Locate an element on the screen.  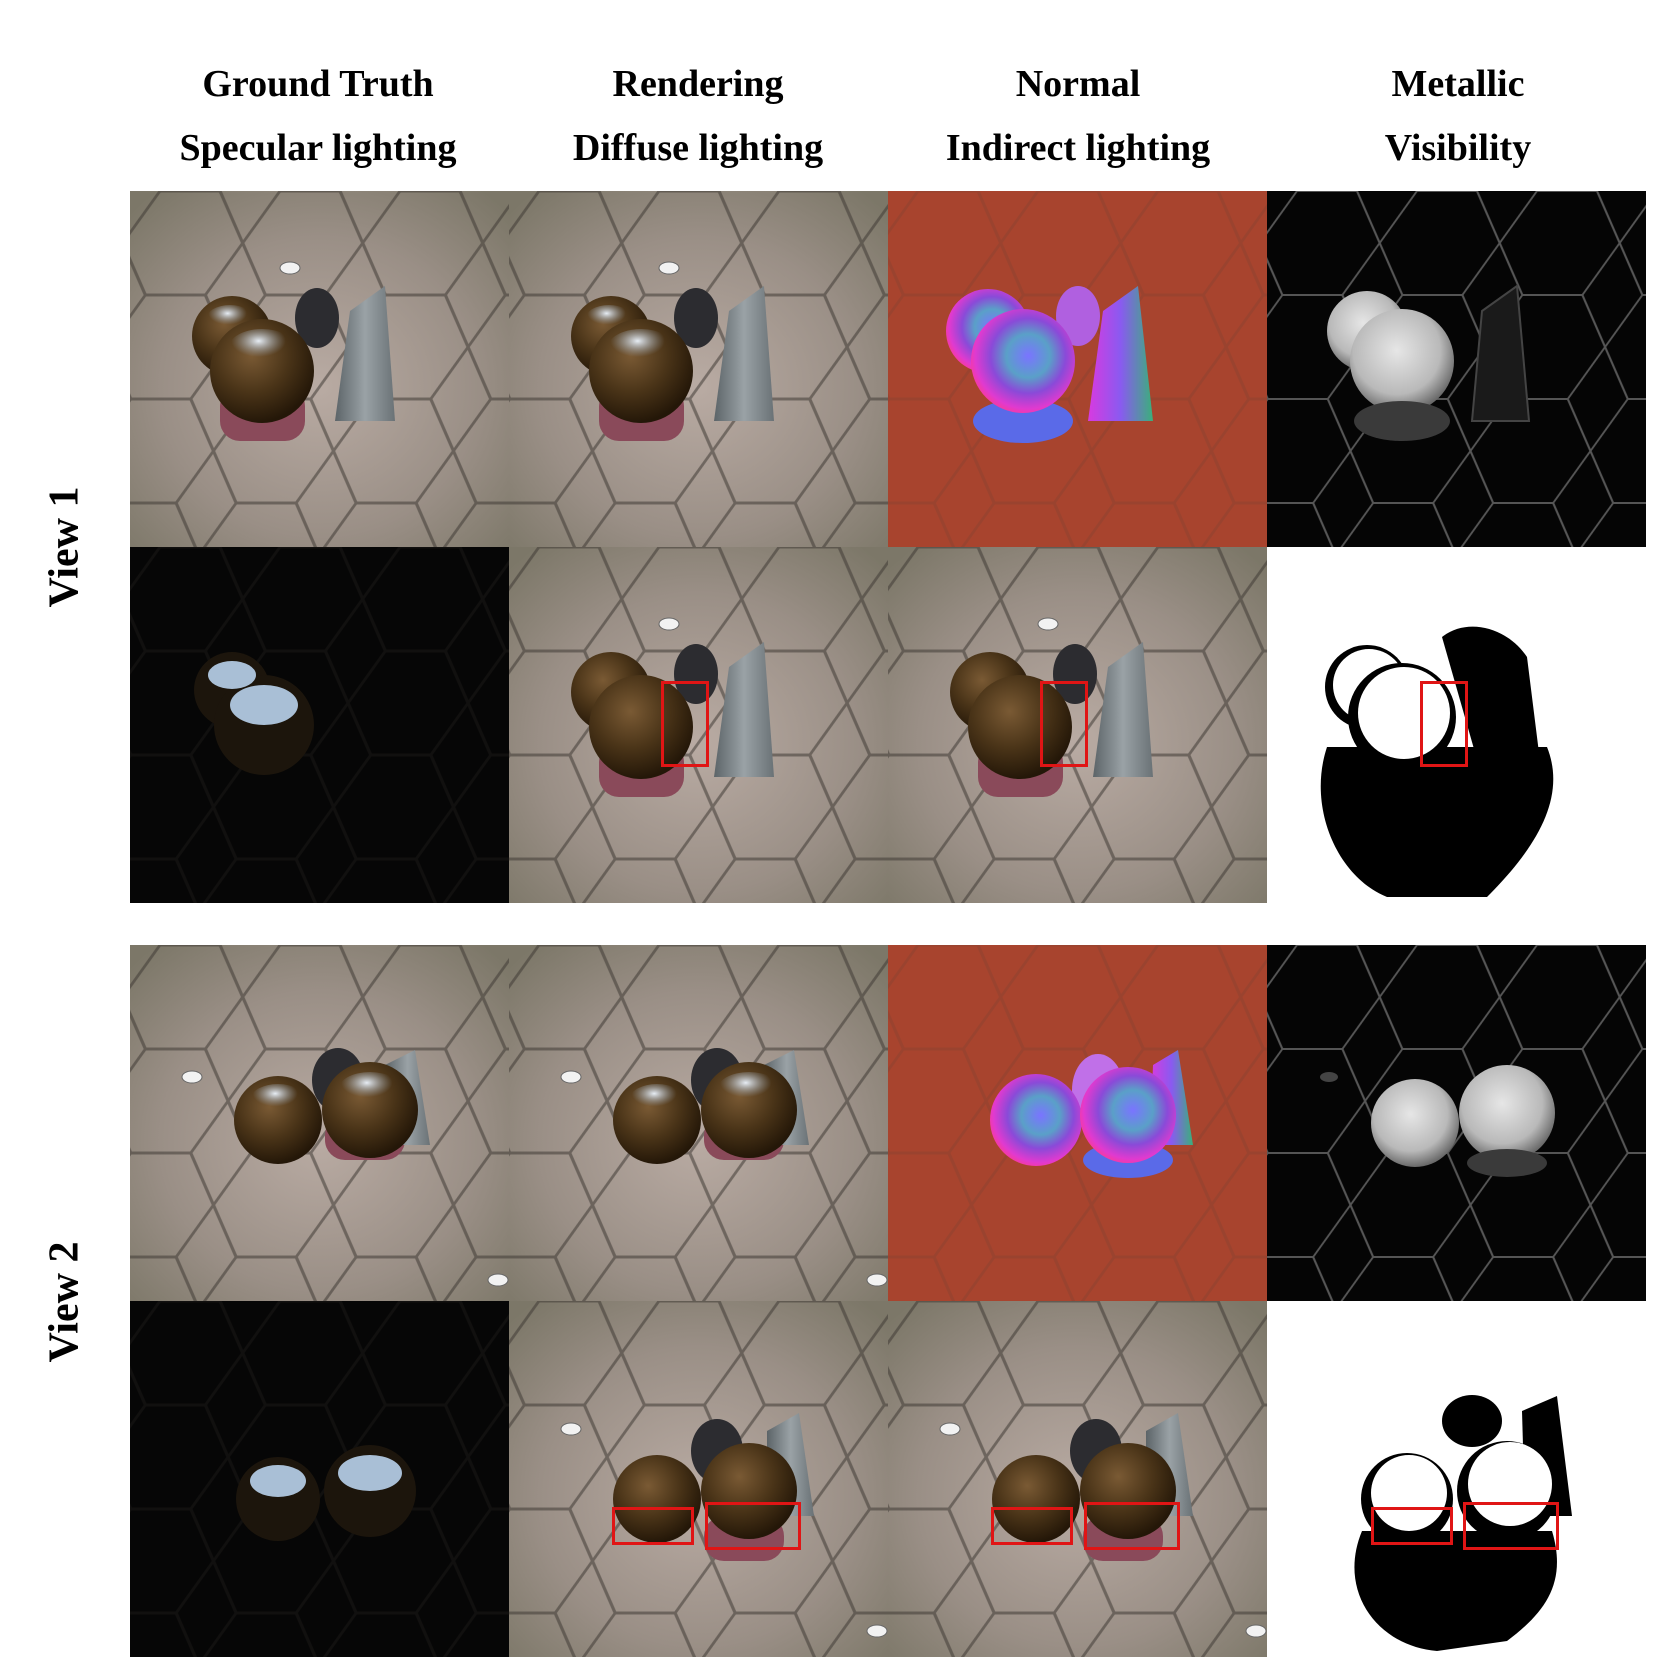
view2-specular-lighting-image is located at coordinates (319, 1479).